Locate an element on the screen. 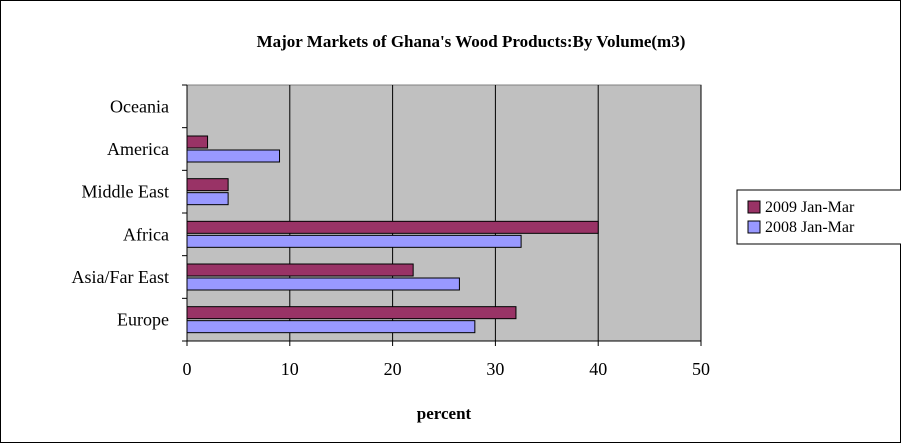  category-label: Middle East is located at coordinates (126, 192).